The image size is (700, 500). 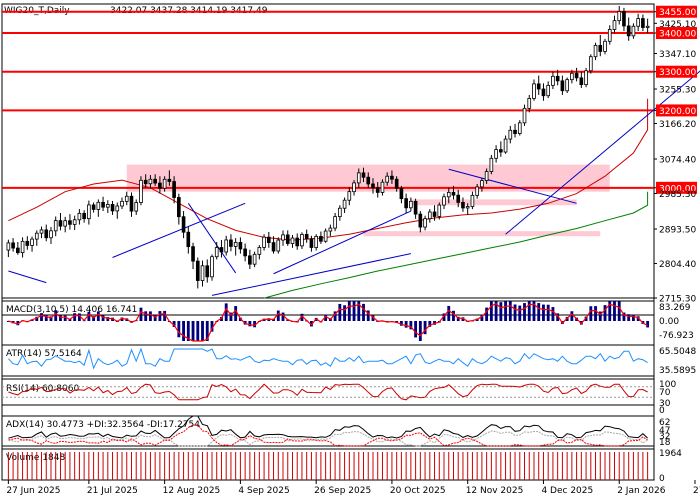 What do you see at coordinates (677, 300) in the screenshot?
I see `price-tick-label: 2715.30` at bounding box center [677, 300].